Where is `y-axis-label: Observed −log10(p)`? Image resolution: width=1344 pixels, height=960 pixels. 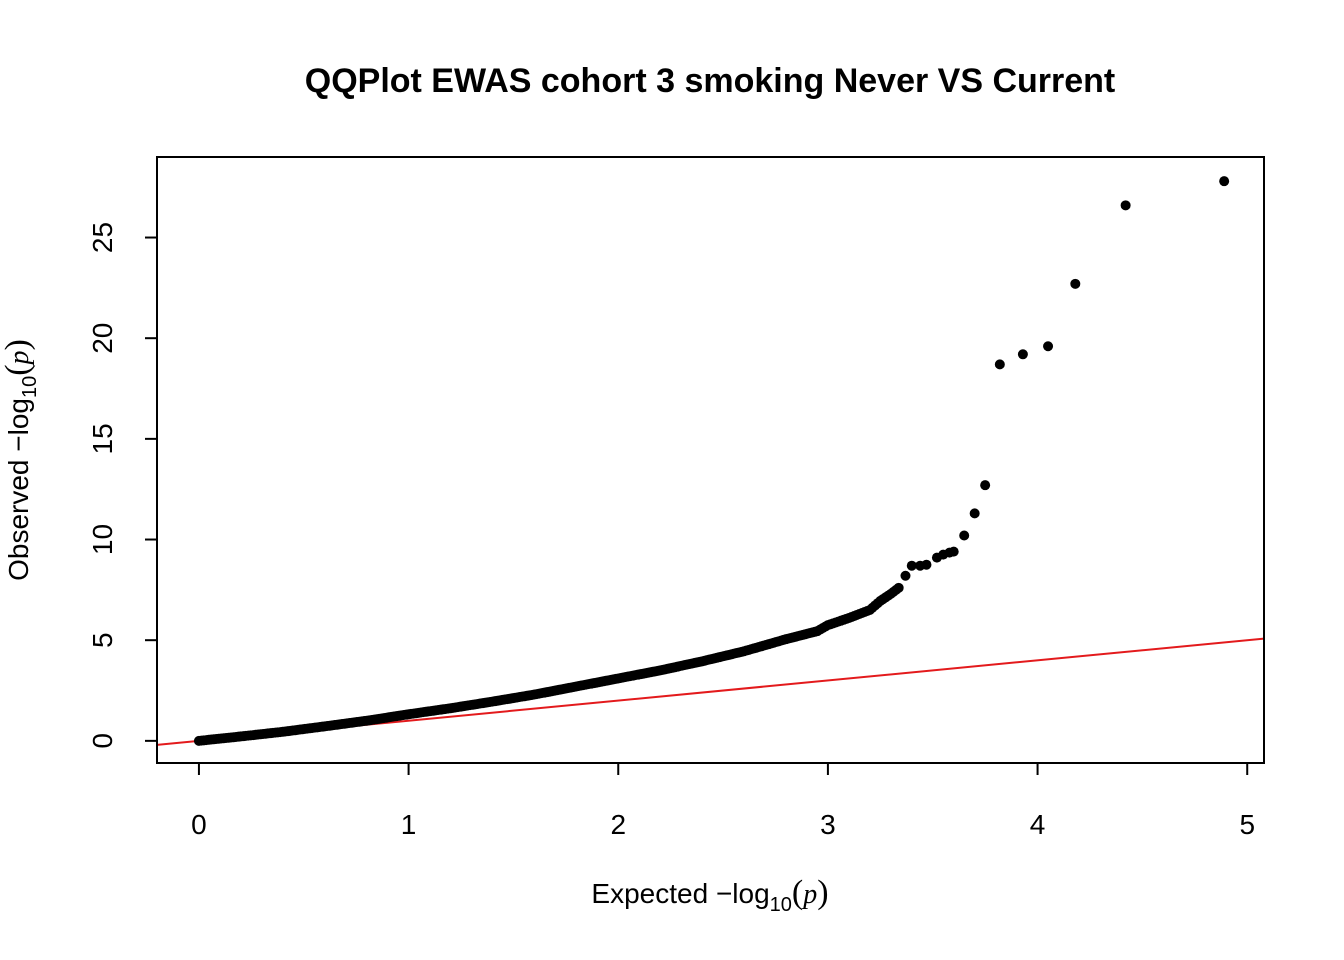 y-axis-label: Observed −log10(p) is located at coordinates (20, 460).